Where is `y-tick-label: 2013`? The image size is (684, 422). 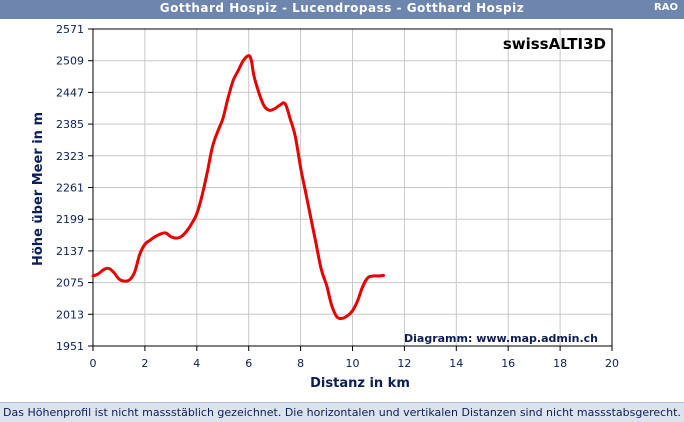 y-tick-label: 2013 is located at coordinates (70, 314).